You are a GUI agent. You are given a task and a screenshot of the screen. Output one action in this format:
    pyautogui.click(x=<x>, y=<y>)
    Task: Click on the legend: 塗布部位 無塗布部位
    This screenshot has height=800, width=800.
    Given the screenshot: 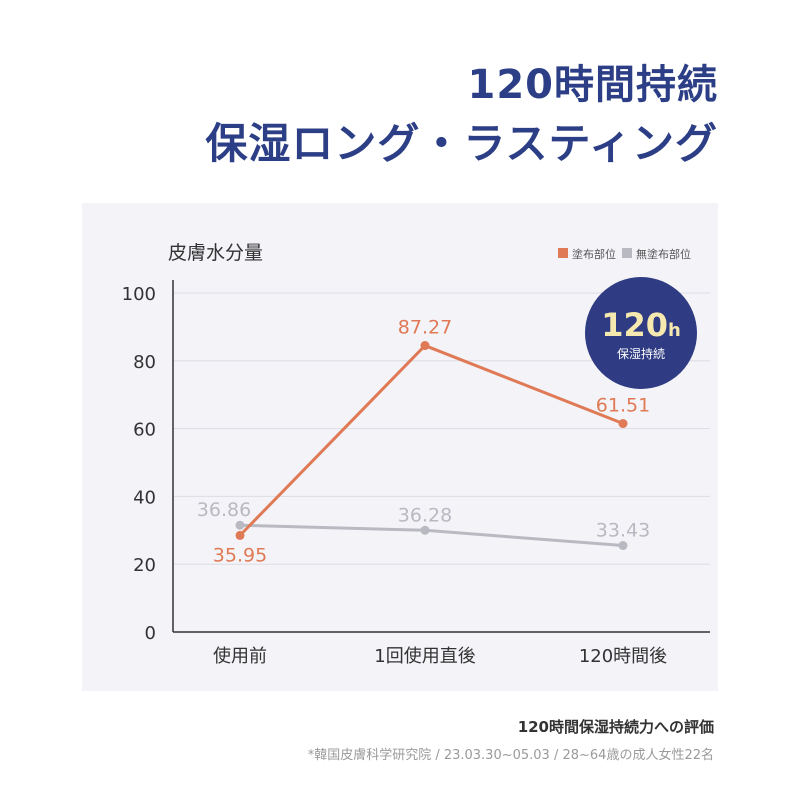 What is the action you would take?
    pyautogui.click(x=624, y=254)
    